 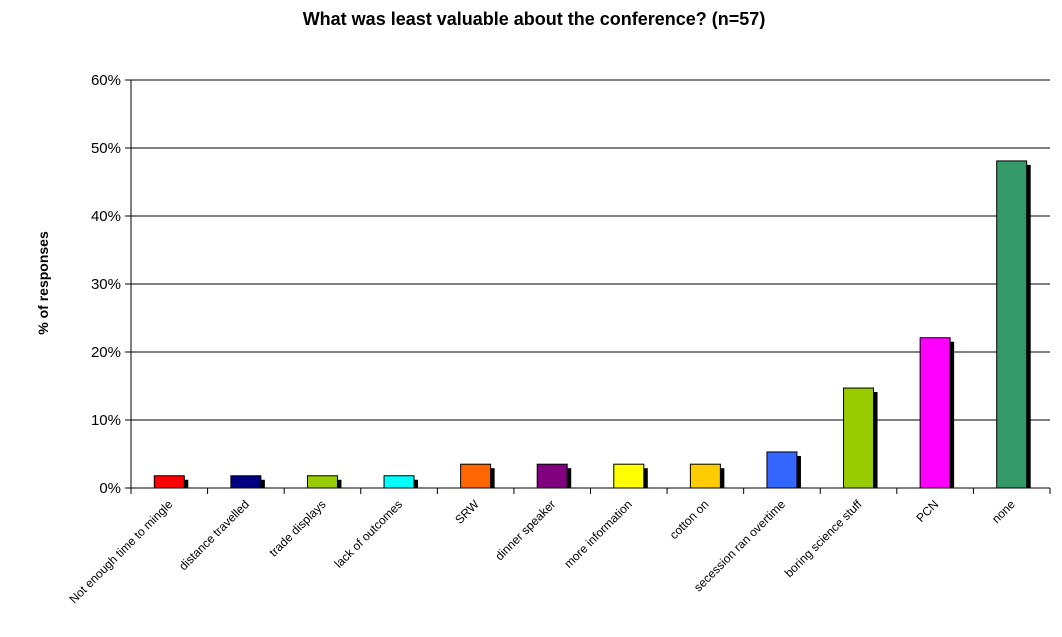 I want to click on y-axis-title: % of responses, so click(x=43, y=283).